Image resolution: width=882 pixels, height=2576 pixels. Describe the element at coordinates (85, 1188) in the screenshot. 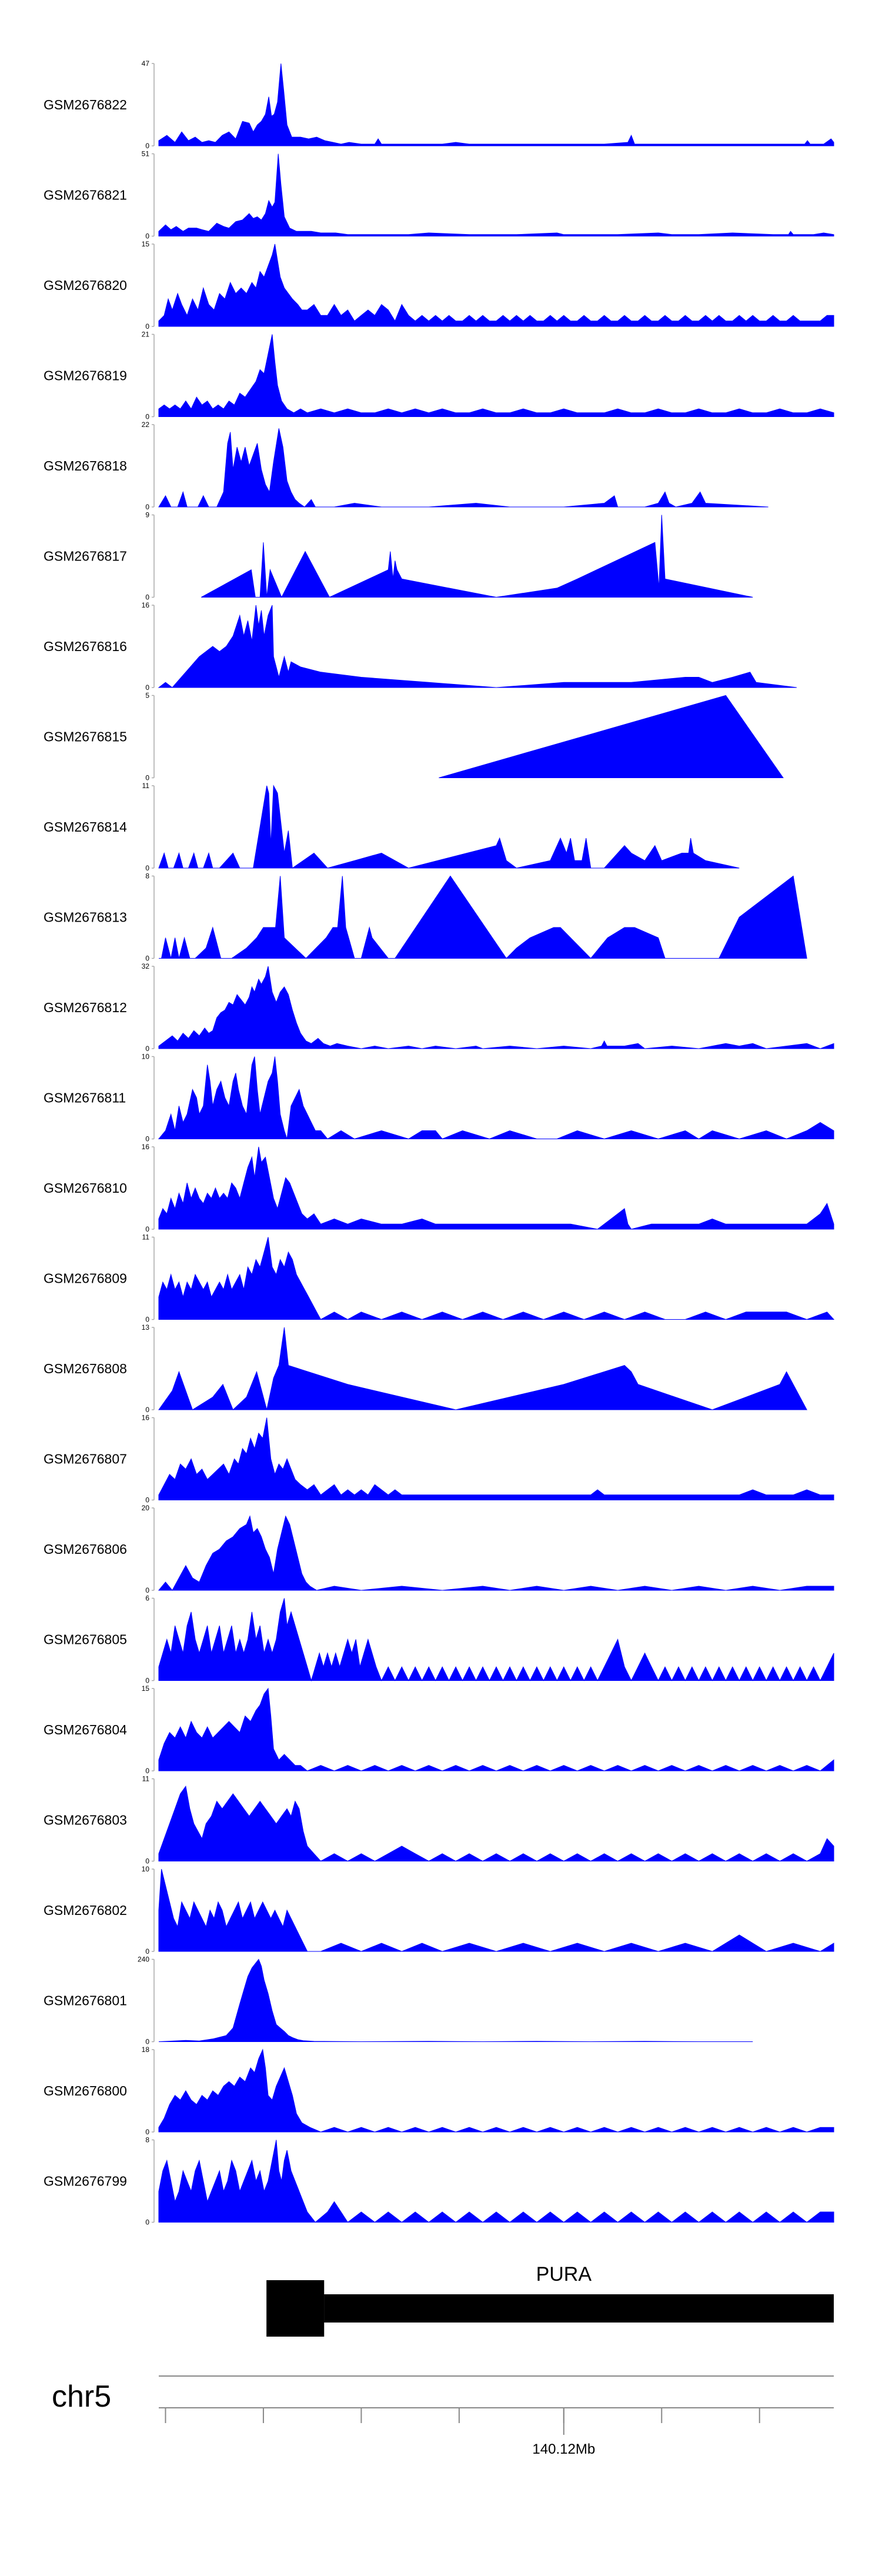

I see `track-label: GSM2676810` at that location.